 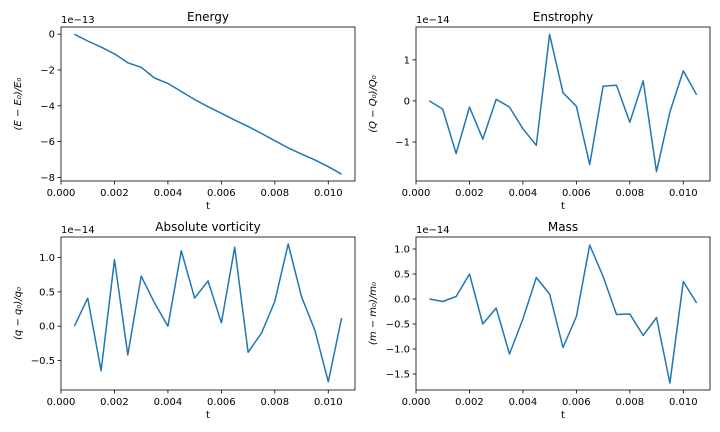 What do you see at coordinates (563, 17) in the screenshot?
I see `panel-title: Enstrophy` at bounding box center [563, 17].